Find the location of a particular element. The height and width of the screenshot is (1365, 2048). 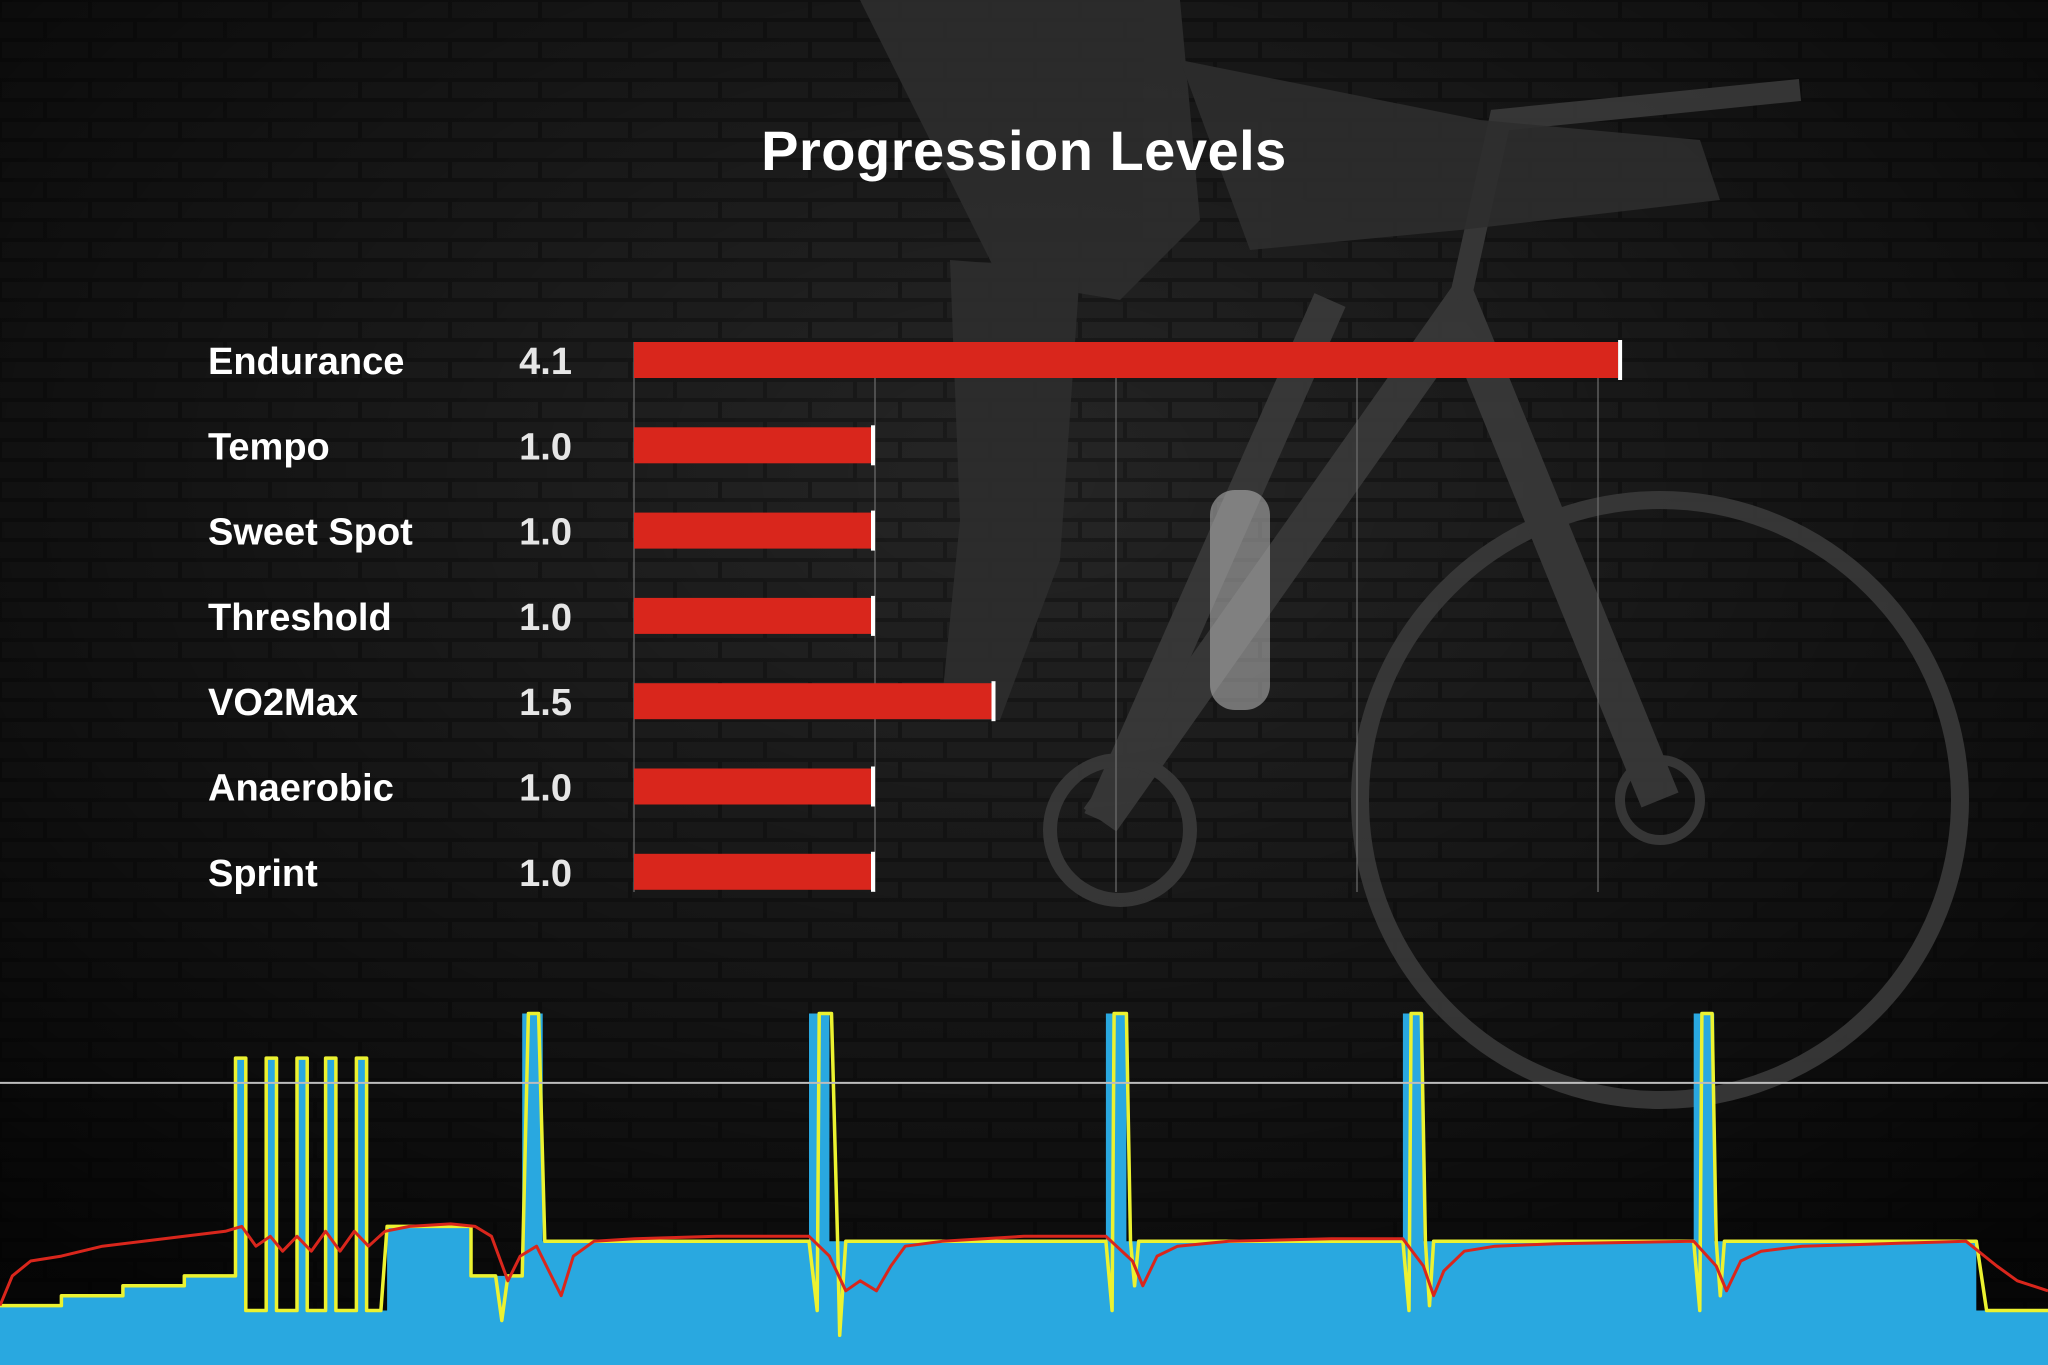

value-label: 1.5 is located at coordinates (545, 703).